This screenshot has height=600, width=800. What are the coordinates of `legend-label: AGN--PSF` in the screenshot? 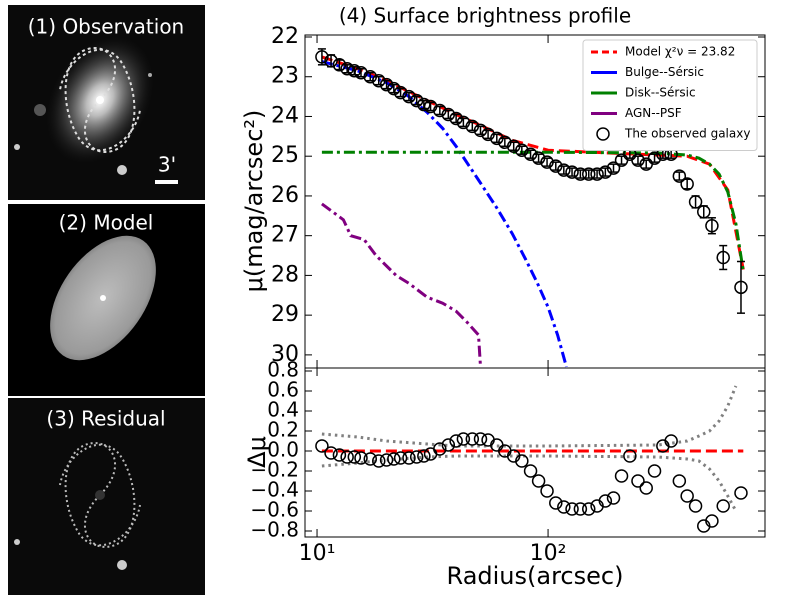 It's located at (653, 113).